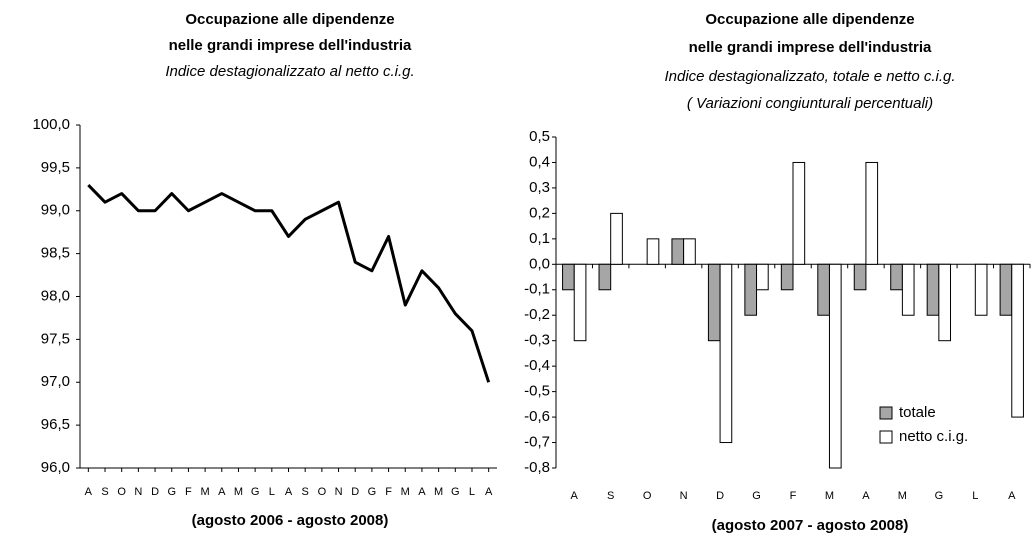  Describe the element at coordinates (917, 412) in the screenshot. I see `legend-label: totale` at that location.